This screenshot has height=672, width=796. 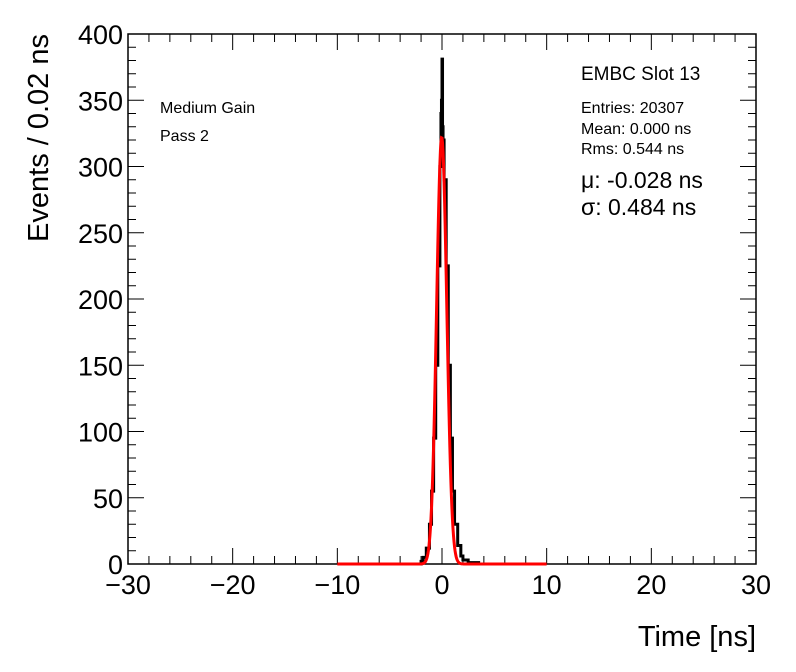 I want to click on x-tick-label: 10, so click(x=547, y=585).